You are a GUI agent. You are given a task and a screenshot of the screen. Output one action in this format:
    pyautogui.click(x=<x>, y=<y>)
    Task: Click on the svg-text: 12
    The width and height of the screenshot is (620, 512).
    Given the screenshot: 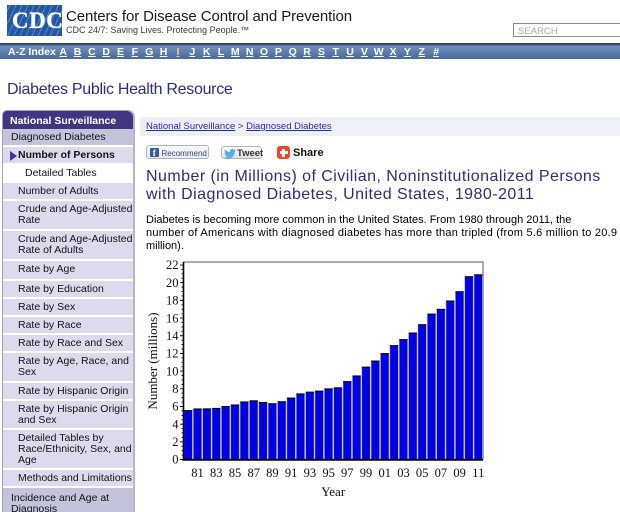 What is the action you would take?
    pyautogui.click(x=172, y=354)
    